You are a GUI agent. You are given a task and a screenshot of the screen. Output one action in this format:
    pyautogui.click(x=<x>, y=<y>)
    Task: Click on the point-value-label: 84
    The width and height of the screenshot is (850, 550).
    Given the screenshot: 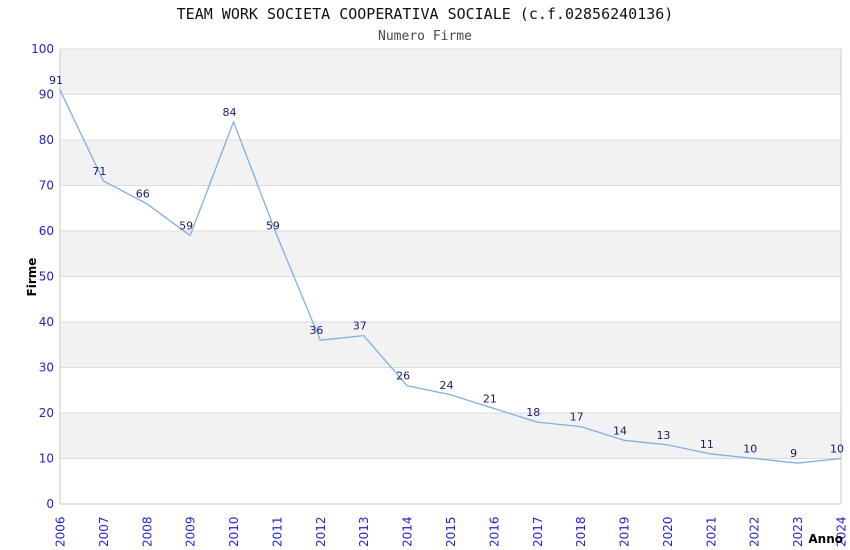 What is the action you would take?
    pyautogui.click(x=230, y=112)
    